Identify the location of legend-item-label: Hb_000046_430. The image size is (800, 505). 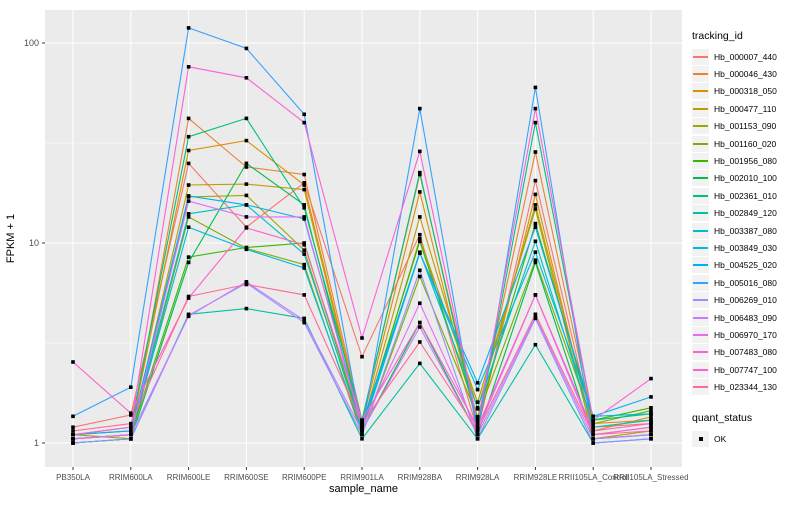
(745, 74).